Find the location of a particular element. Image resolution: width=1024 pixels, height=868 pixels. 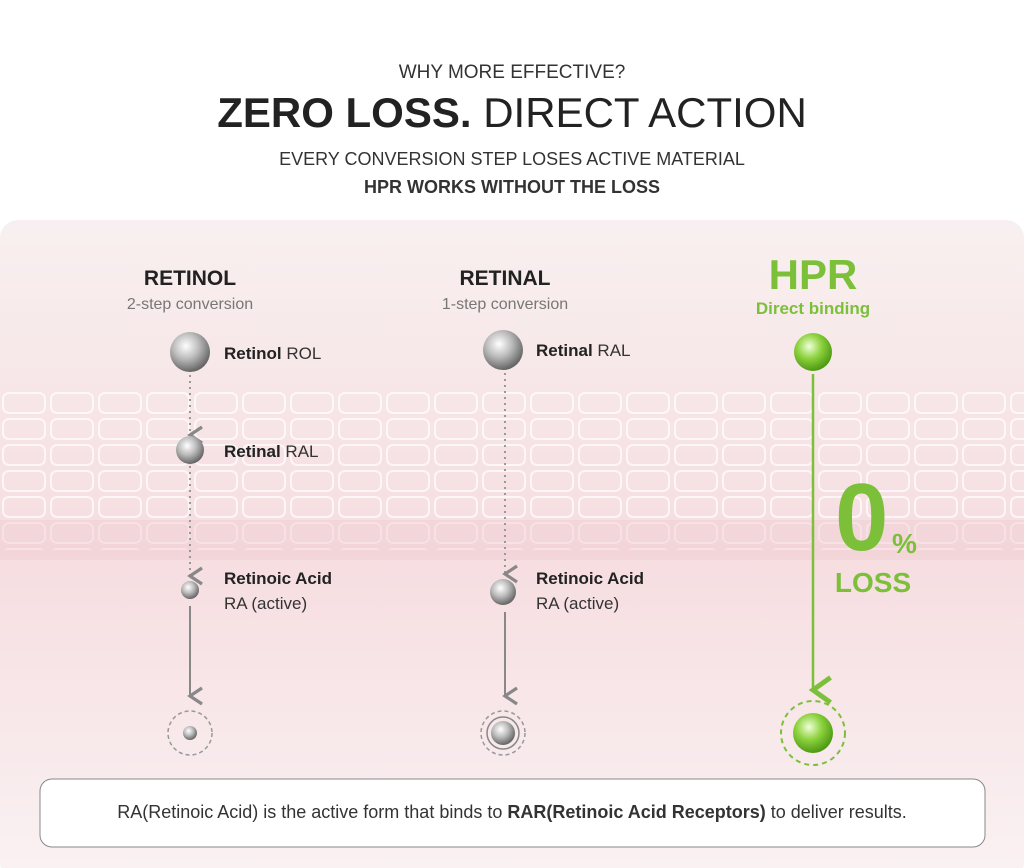

subline-bold: HPR WORKS WITHOUT THE LOSS is located at coordinates (512, 187).